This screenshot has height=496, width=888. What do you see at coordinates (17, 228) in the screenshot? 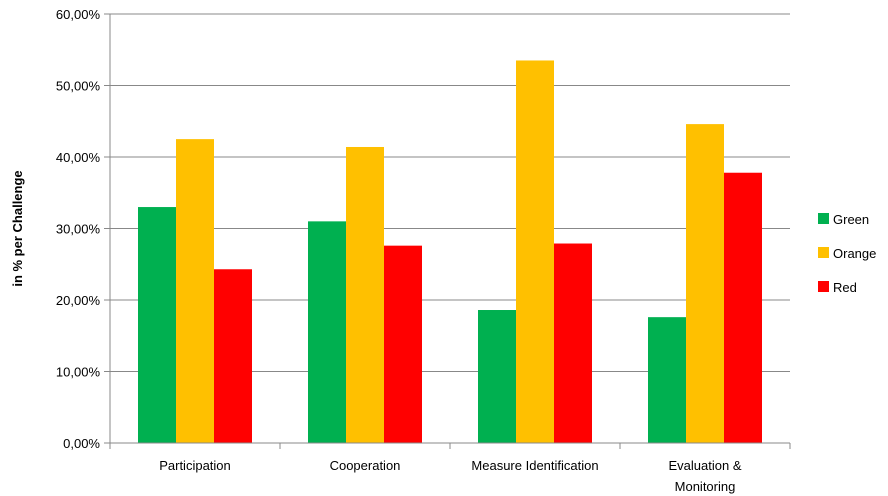
I see `y-axis-title: in % per Challenge` at bounding box center [17, 228].